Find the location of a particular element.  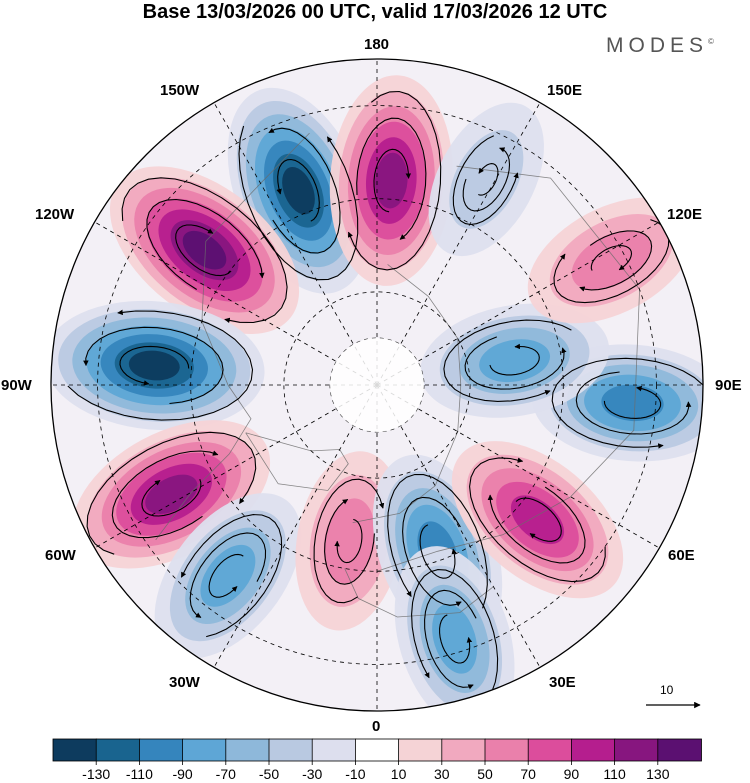

colorbar-tick-label: 110 is located at coordinates (614, 774).